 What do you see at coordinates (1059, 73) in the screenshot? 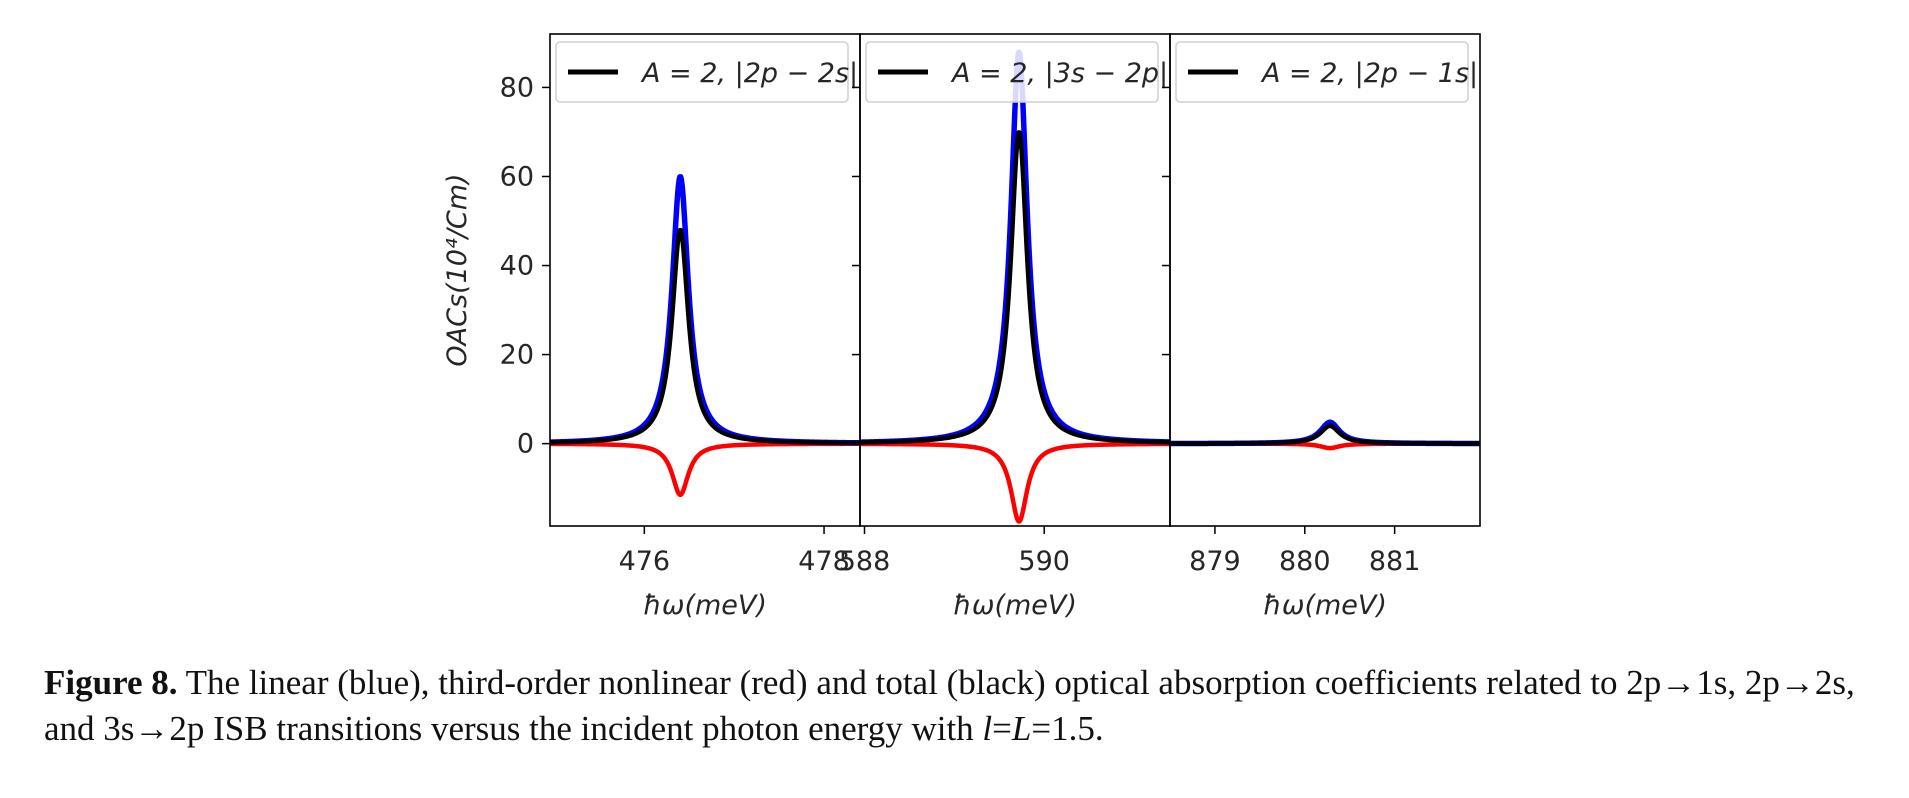
I see `legend-label: A = 2, |3s − 2p|` at bounding box center [1059, 73].